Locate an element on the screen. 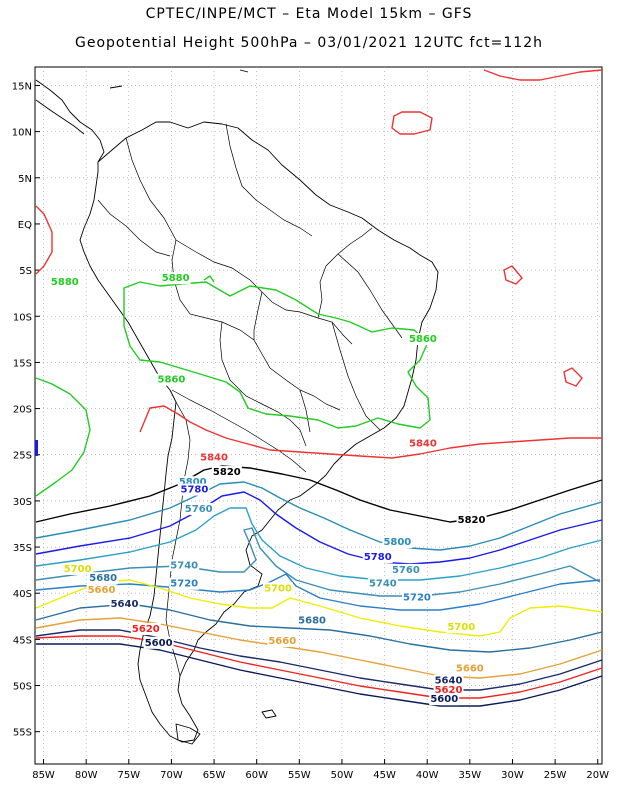  lon-tick-label: 70W is located at coordinates (171, 775).